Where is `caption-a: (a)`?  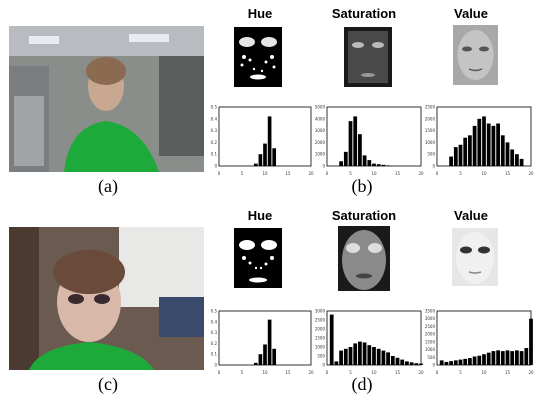 caption-a: (a) is located at coordinates (108, 186).